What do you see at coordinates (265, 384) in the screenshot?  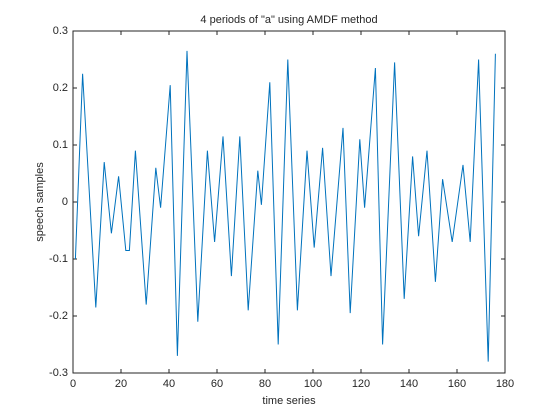 I see `x-tick-label: 80` at bounding box center [265, 384].